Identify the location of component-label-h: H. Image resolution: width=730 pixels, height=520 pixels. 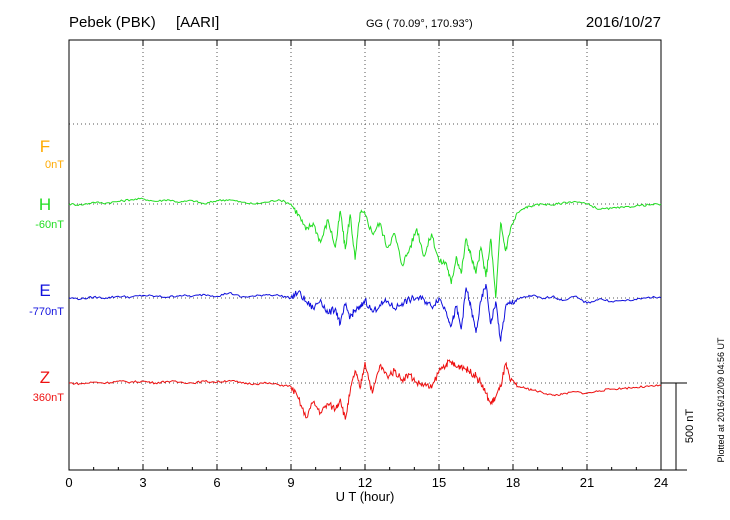
(45, 204).